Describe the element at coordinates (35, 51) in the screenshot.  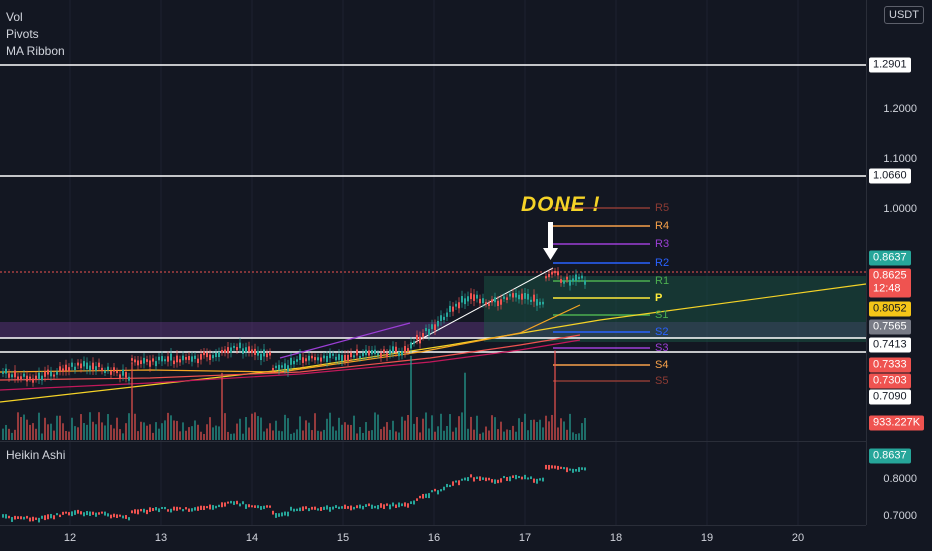
I see `ma-ribbon-indicator-legend: MA Ribbon` at that location.